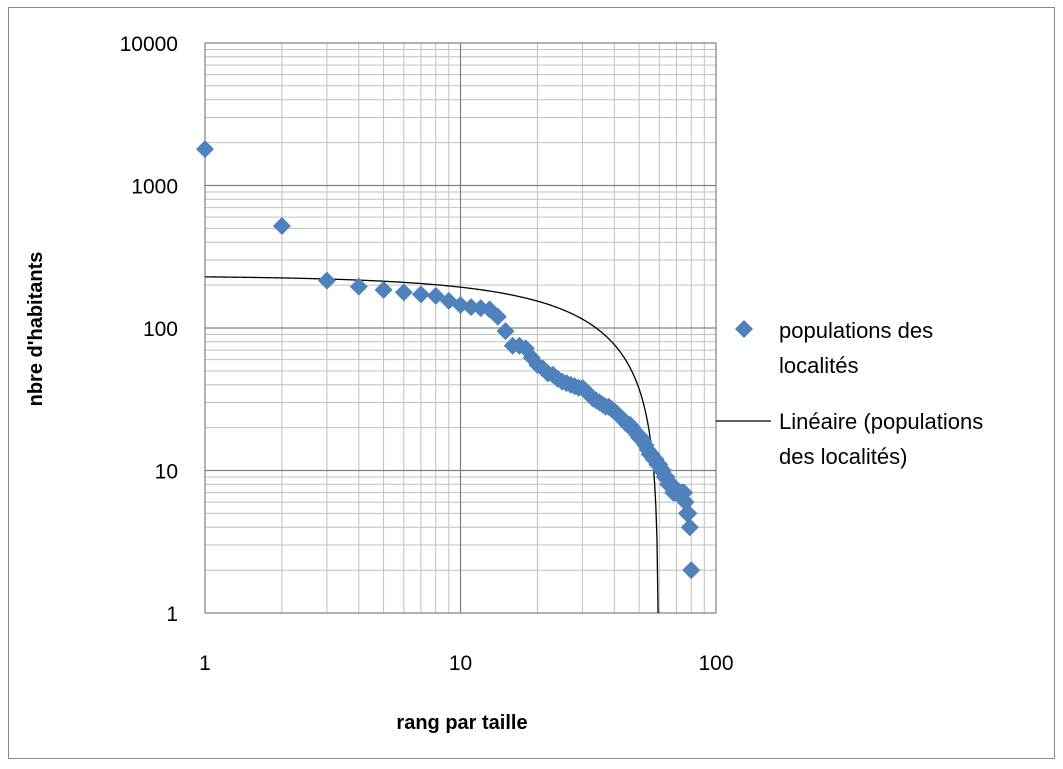 Image resolution: width=1063 pixels, height=769 pixels. What do you see at coordinates (461, 723) in the screenshot?
I see `x-axis-title: rang par taille` at bounding box center [461, 723].